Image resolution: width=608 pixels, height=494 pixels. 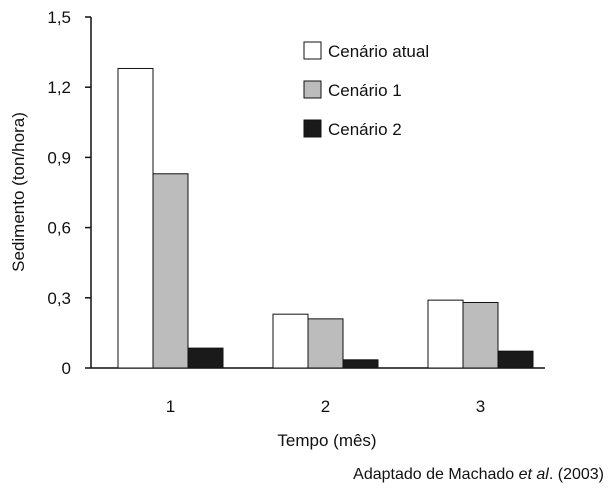 What do you see at coordinates (59, 228) in the screenshot?
I see `y-tick-label: 0,6` at bounding box center [59, 228].